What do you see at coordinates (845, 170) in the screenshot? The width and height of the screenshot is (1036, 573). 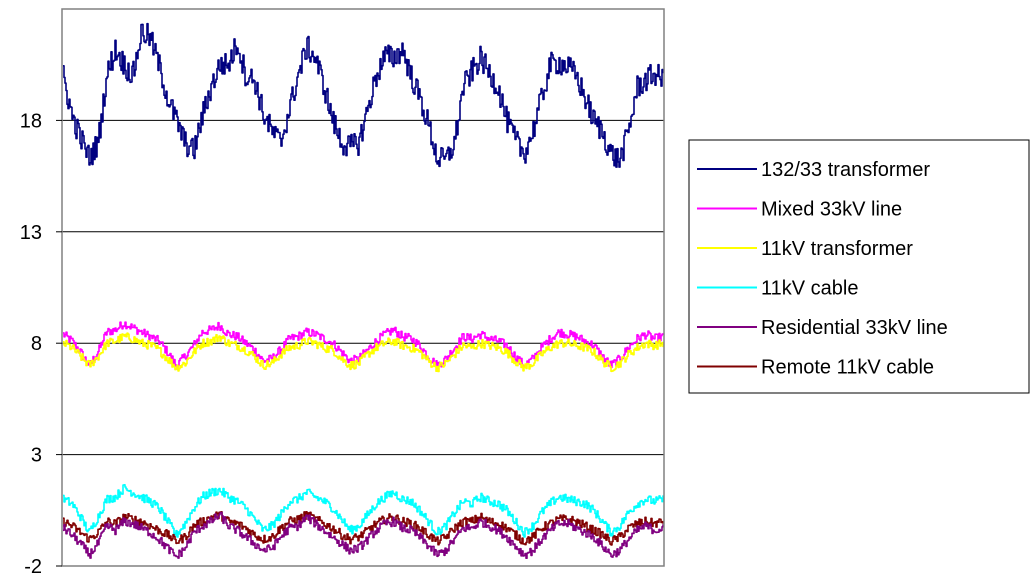 I see `legend-label: 132/33 transformer` at bounding box center [845, 170].